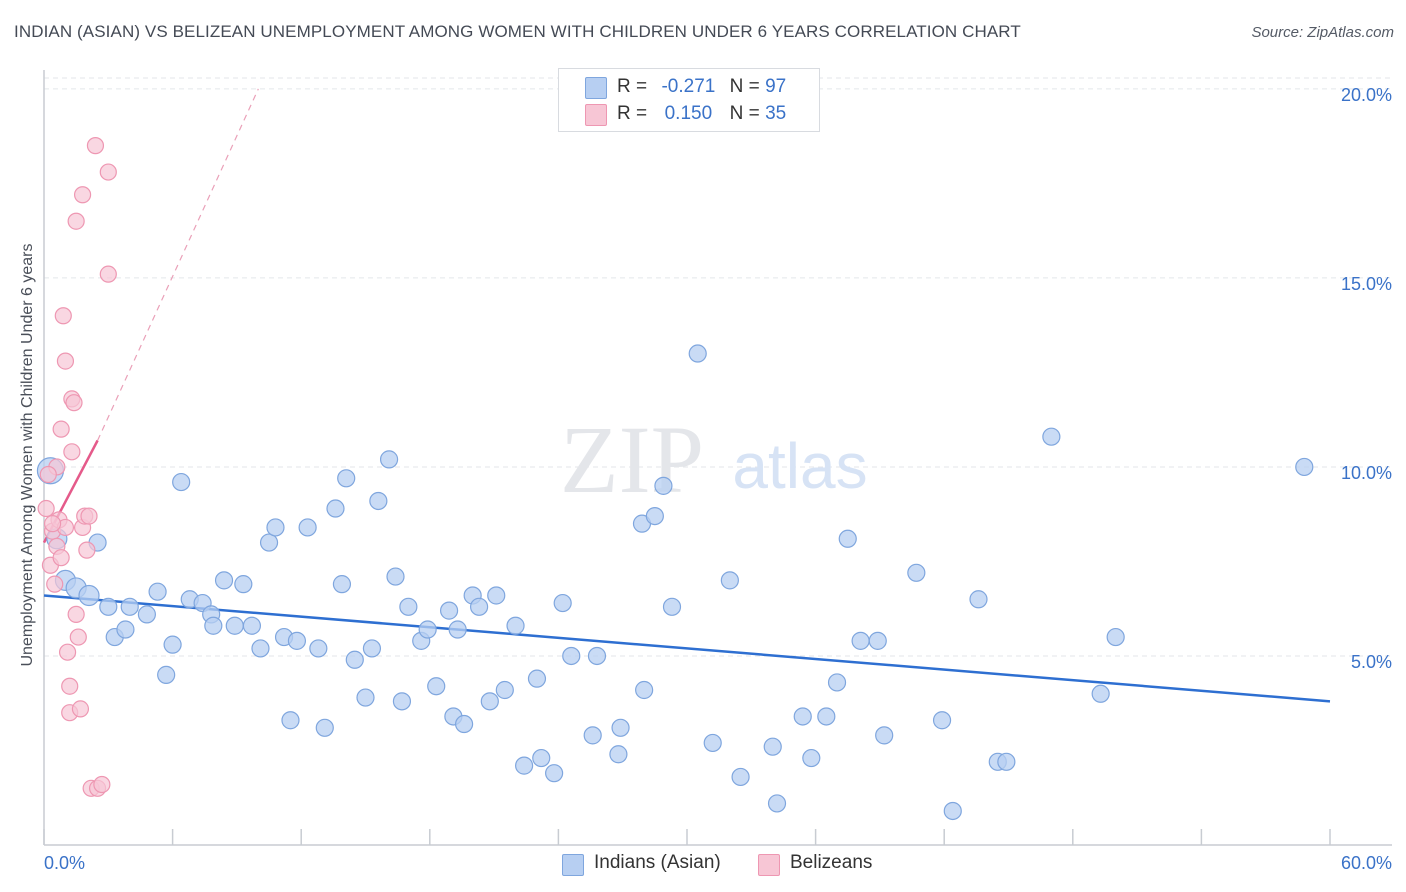  Describe the element at coordinates (687, 648) in the screenshot. I see `trend-line-indians` at that location.